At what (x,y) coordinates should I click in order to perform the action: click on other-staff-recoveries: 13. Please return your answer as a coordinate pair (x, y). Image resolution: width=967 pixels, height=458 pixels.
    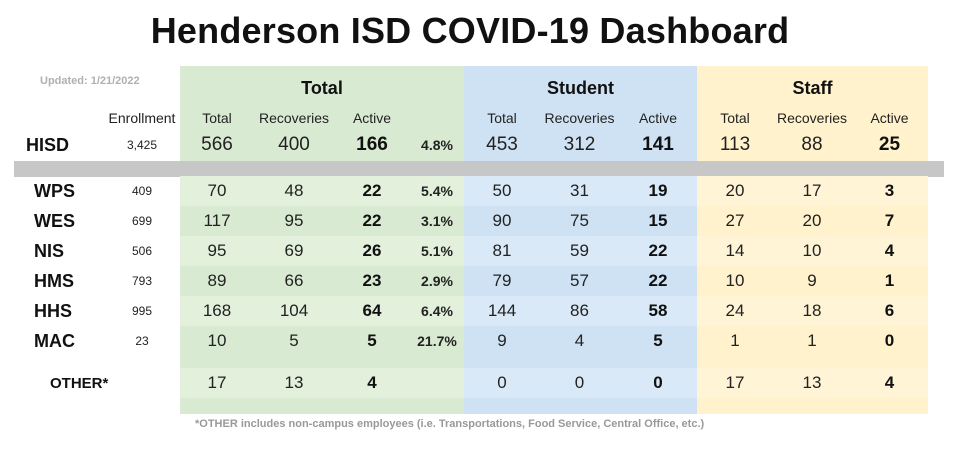
    Looking at the image, I should click on (812, 382).